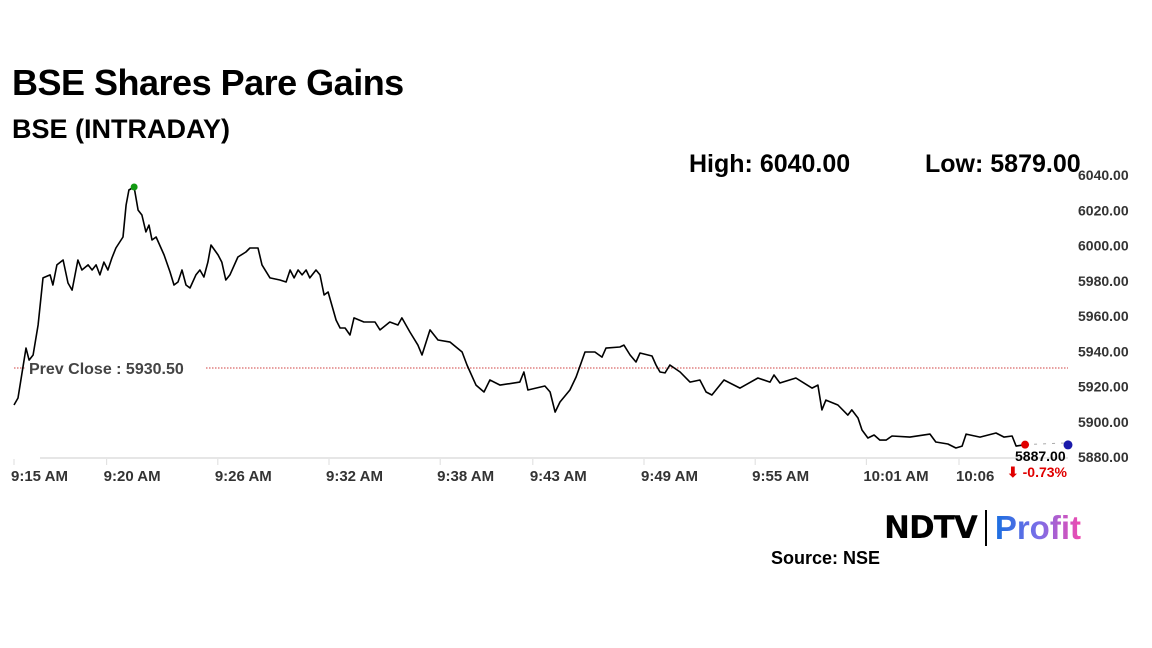 The height and width of the screenshot is (648, 1152). What do you see at coordinates (1003, 164) in the screenshot?
I see `low-value: Low: 5879.00` at bounding box center [1003, 164].